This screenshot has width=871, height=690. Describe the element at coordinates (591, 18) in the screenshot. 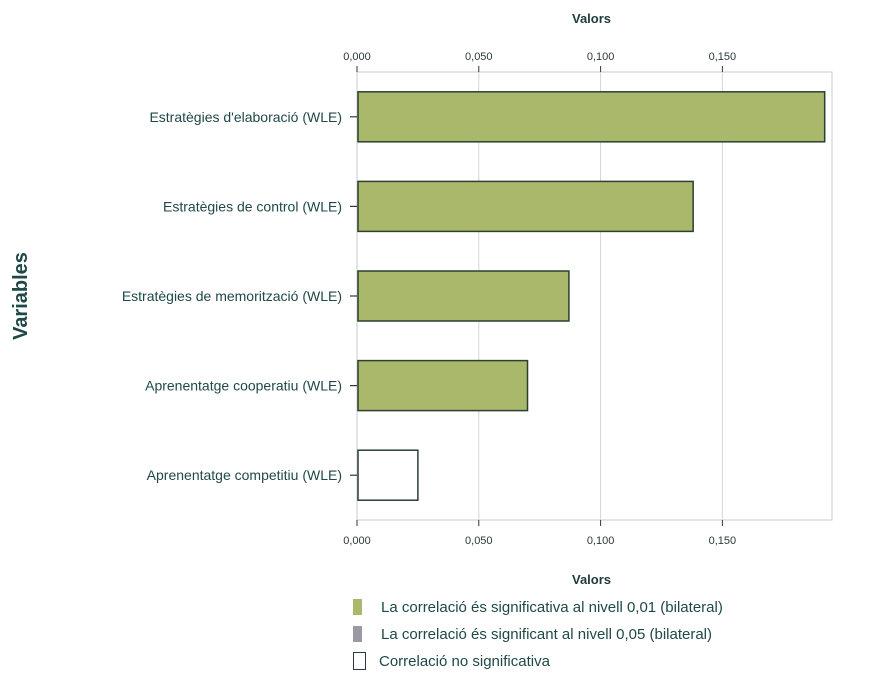

I see `x-axis-title-top: Valors` at that location.